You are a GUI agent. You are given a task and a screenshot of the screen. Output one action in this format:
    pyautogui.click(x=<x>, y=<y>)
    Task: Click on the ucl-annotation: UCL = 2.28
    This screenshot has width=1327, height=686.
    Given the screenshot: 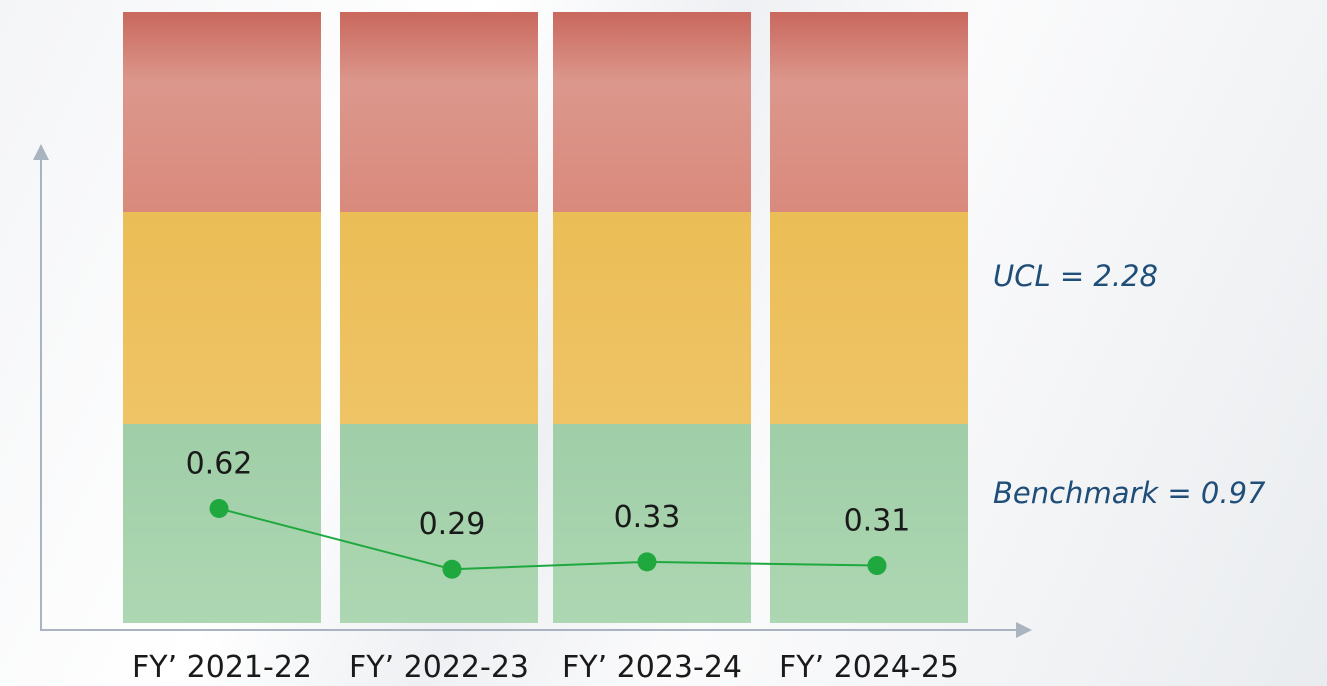 What is the action you would take?
    pyautogui.click(x=1075, y=276)
    